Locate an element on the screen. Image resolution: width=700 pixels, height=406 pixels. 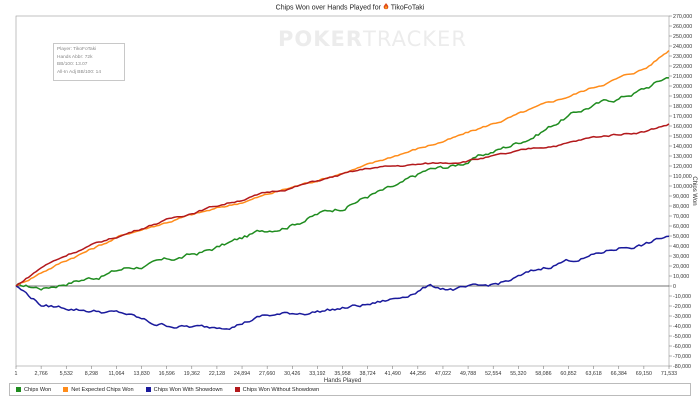
x-tick-label: 49,788 is located at coordinates (468, 374).